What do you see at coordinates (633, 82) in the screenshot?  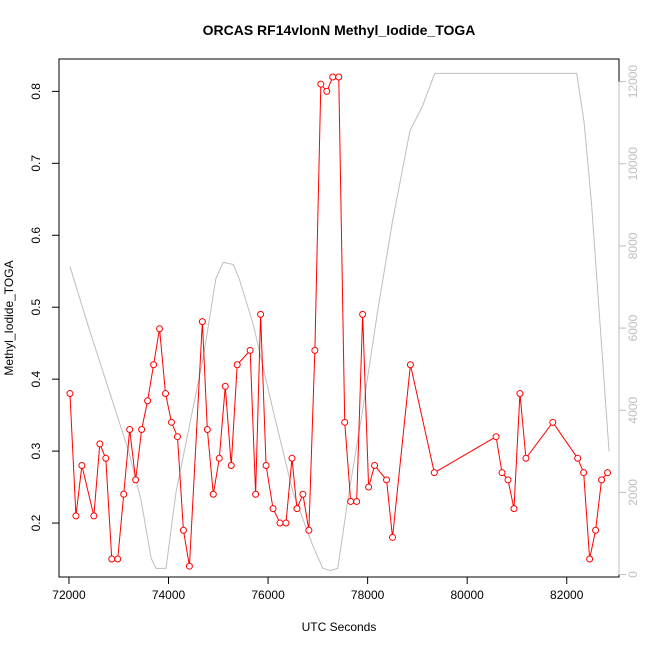 I see `y2-tick-label: 12000` at bounding box center [633, 82].